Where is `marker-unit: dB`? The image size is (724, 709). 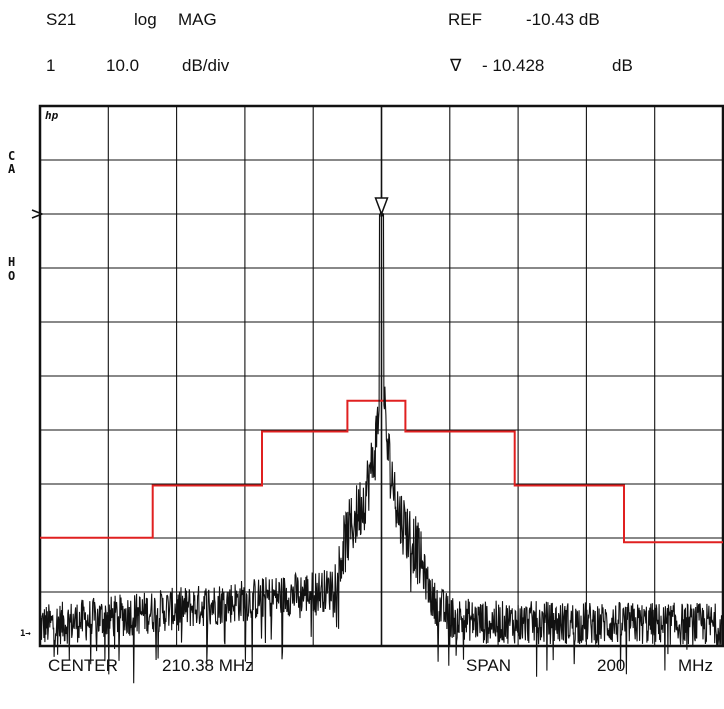 marker-unit: dB is located at coordinates (622, 65).